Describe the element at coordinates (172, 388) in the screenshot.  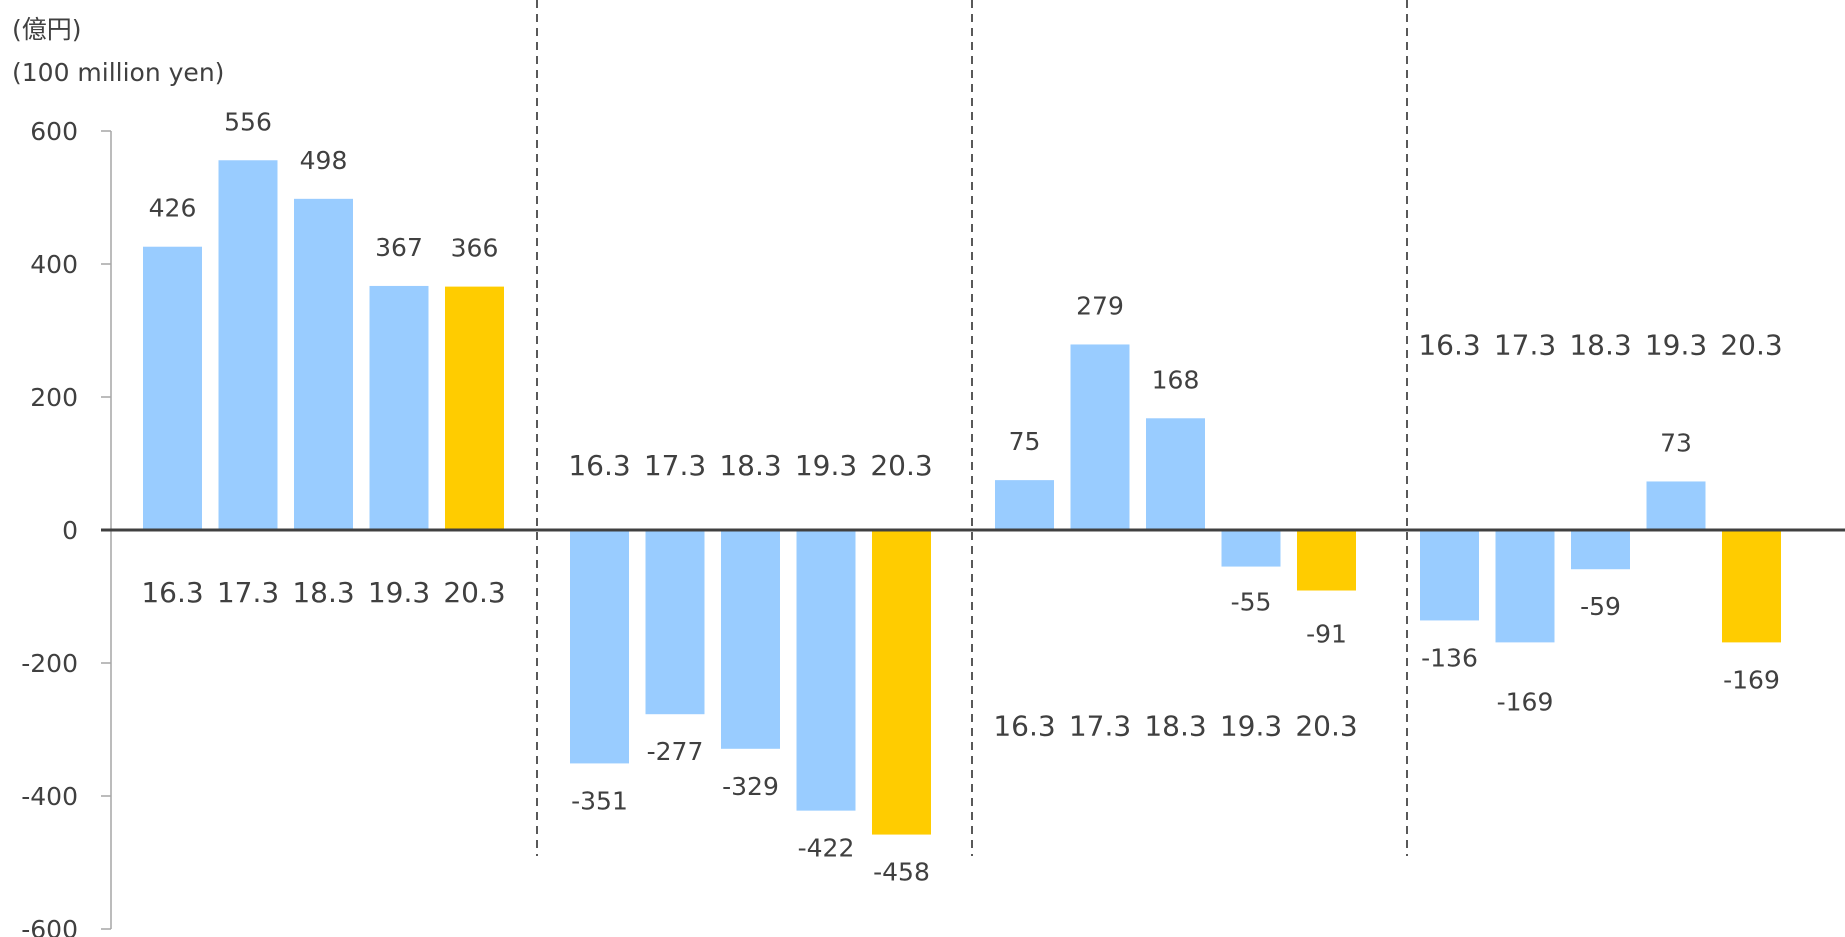
I see `bar-g1-16.3` at that location.